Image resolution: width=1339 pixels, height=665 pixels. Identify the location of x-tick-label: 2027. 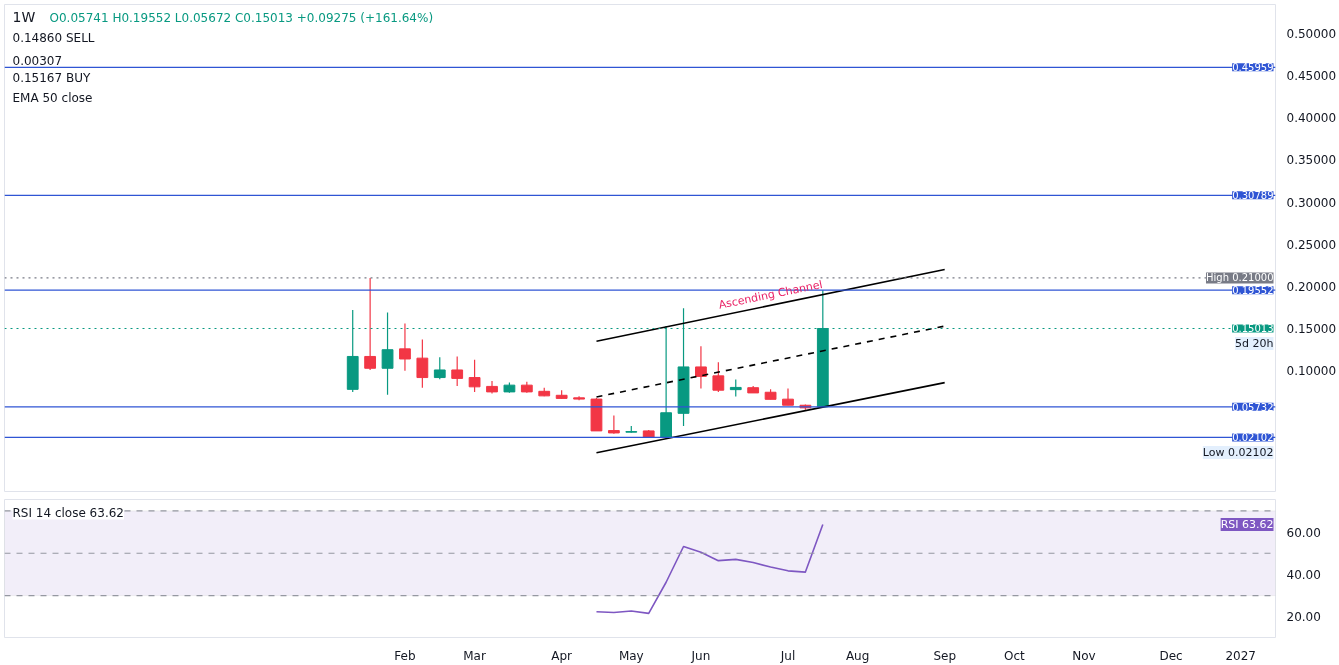
(1240, 655).